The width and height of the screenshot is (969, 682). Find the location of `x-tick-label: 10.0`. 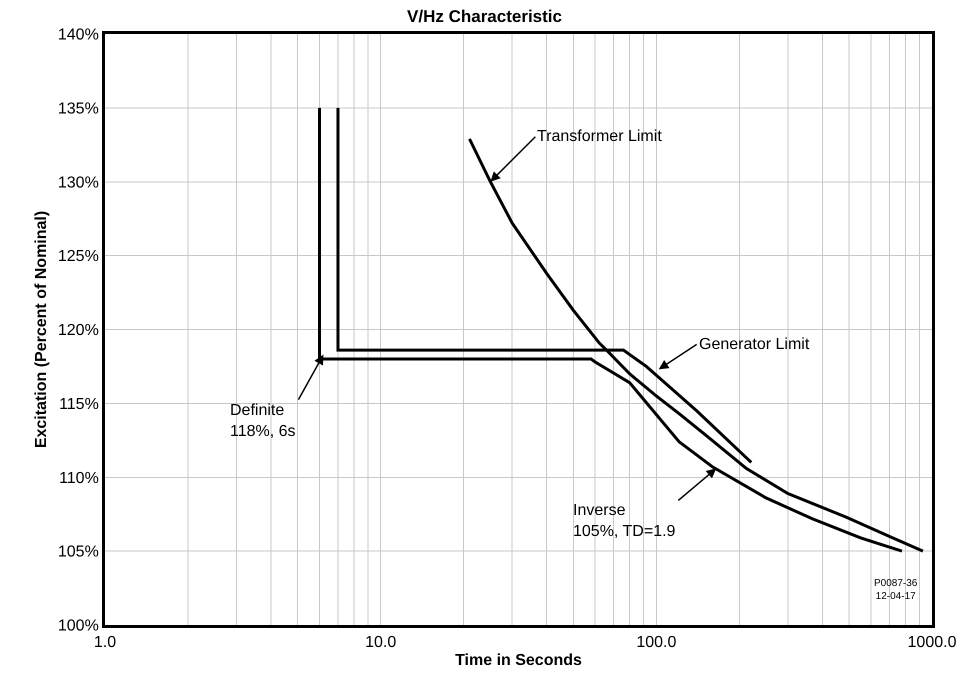

x-tick-label: 10.0 is located at coordinates (380, 643).